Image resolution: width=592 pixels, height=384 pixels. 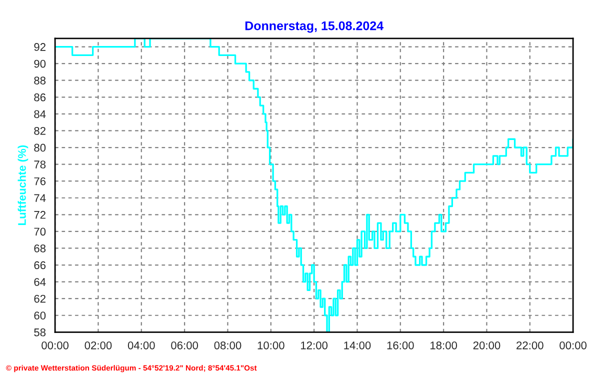 What do you see at coordinates (486, 345) in the screenshot?
I see `x-tick-label: 20:00` at bounding box center [486, 345].